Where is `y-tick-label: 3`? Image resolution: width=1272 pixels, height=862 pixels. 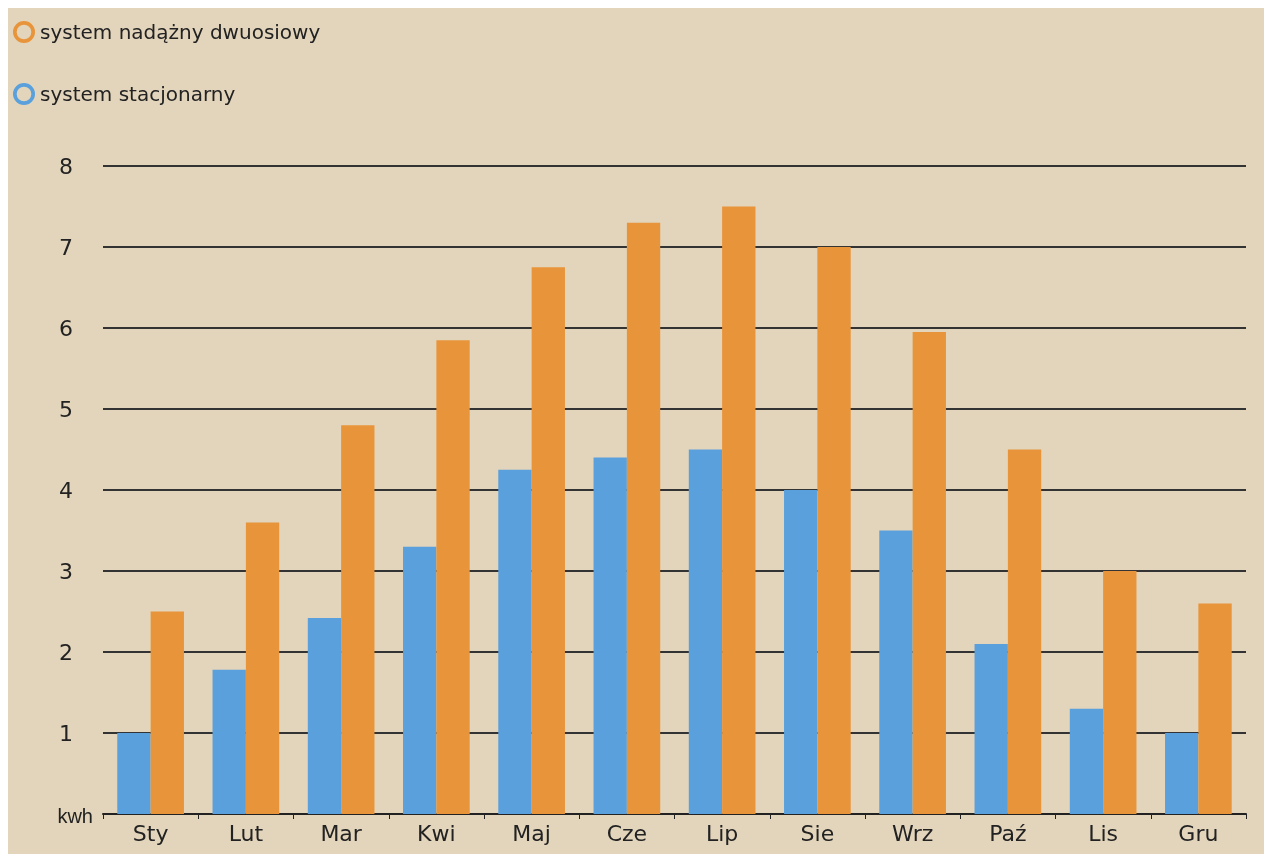 y-tick-label: 3 is located at coordinates (66, 571).